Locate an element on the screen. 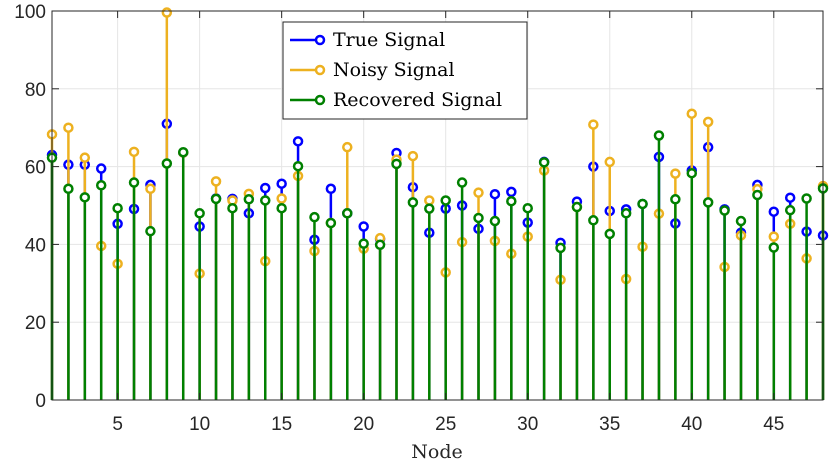  x-tick-label: 35 is located at coordinates (609, 424).